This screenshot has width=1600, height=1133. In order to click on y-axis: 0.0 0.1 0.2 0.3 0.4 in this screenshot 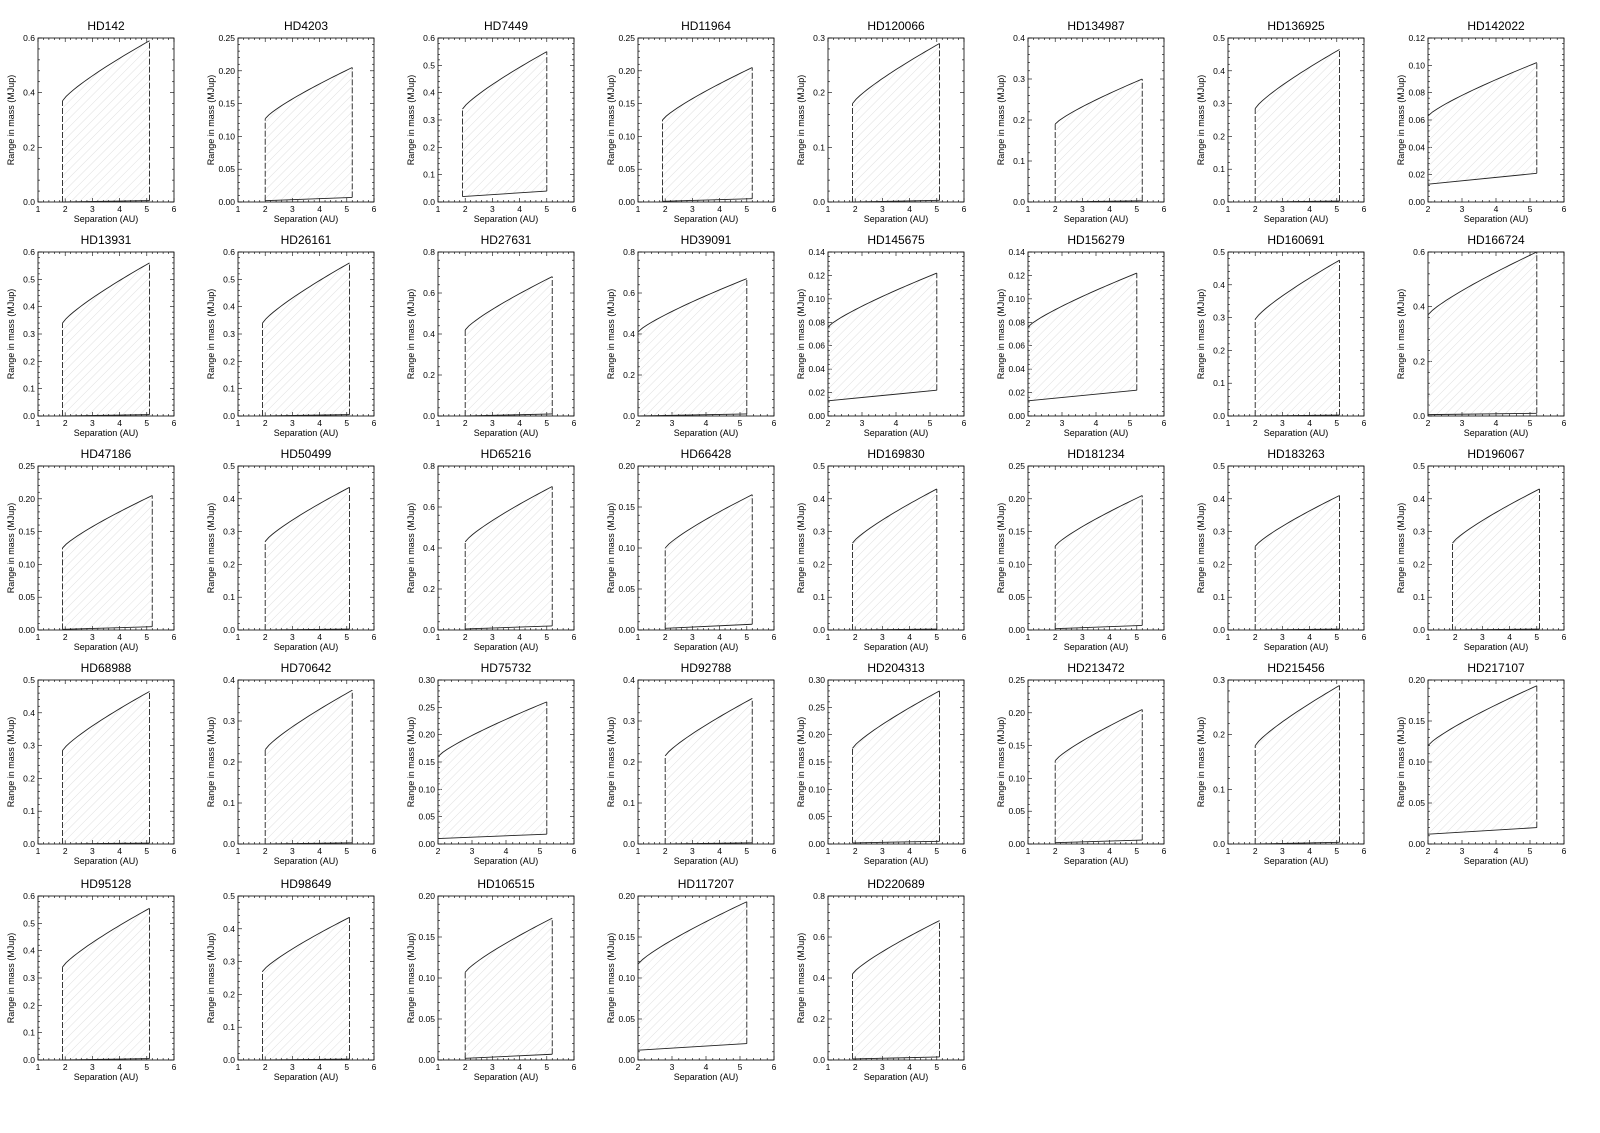, I will do `click(298, 762)`.